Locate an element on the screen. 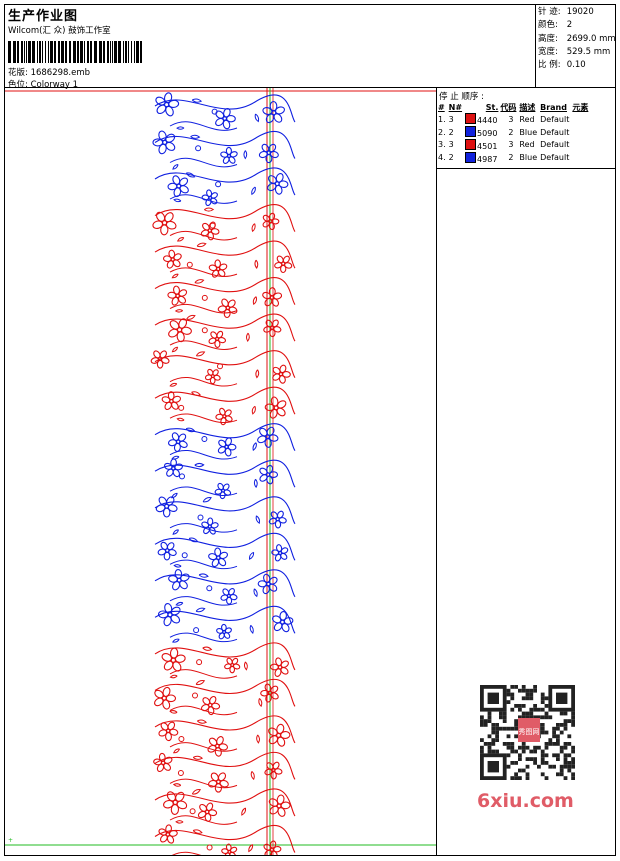 Image resolution: width=620 pixels, height=861 pixels. colorway-label: 色位: is located at coordinates (18, 85).